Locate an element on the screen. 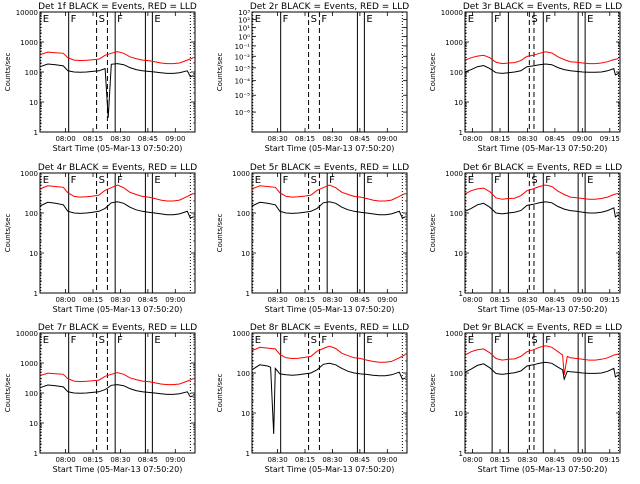 The image size is (640, 484). panel-title: Det 2r BLACK = Events, RED = LLD is located at coordinates (329, 7).